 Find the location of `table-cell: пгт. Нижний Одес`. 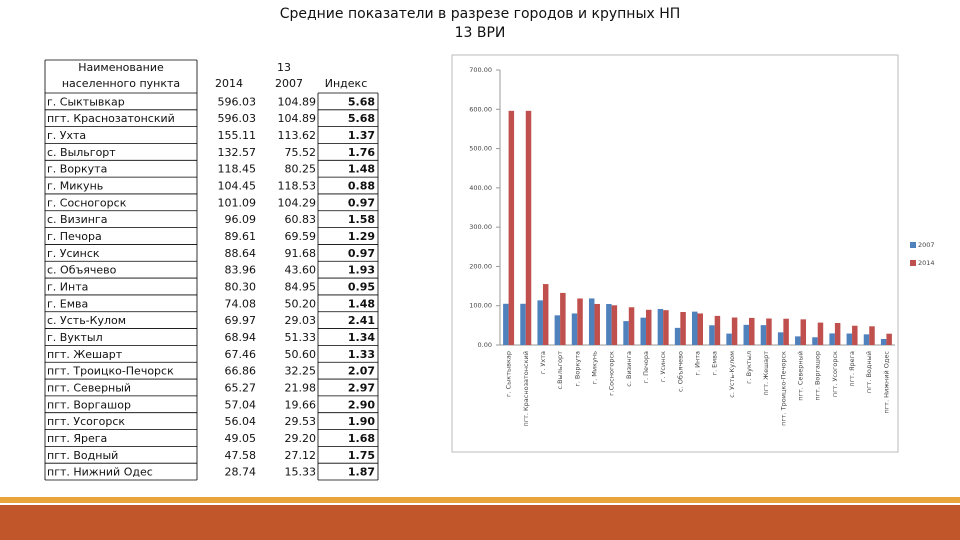

table-cell: пгт. Нижний Одес is located at coordinates (100, 472).